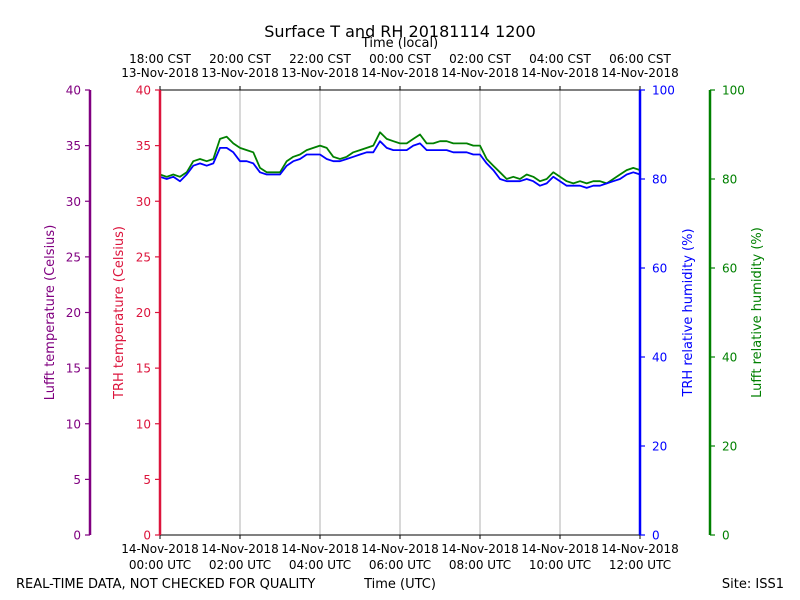 This screenshot has height=600, width=800. What do you see at coordinates (73, 91) in the screenshot?
I see `y-tick-label-lufft-temp: 40` at bounding box center [73, 91].